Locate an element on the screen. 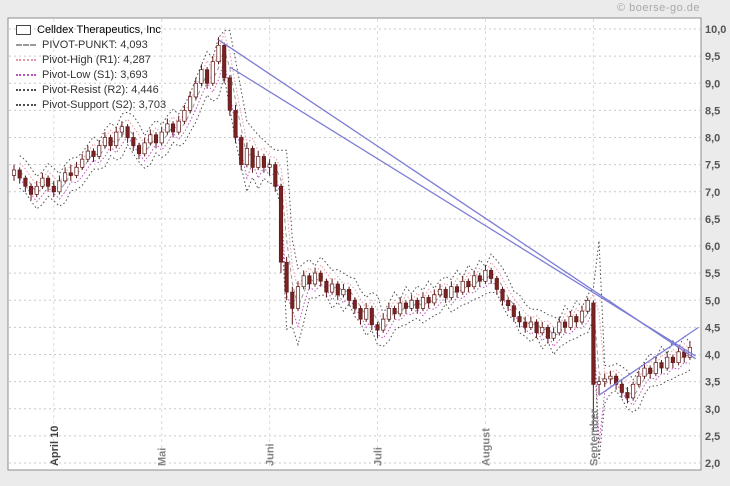 Image resolution: width=730 pixels, height=486 pixels. y-axis-tick-label: 7,0 is located at coordinates (712, 193).